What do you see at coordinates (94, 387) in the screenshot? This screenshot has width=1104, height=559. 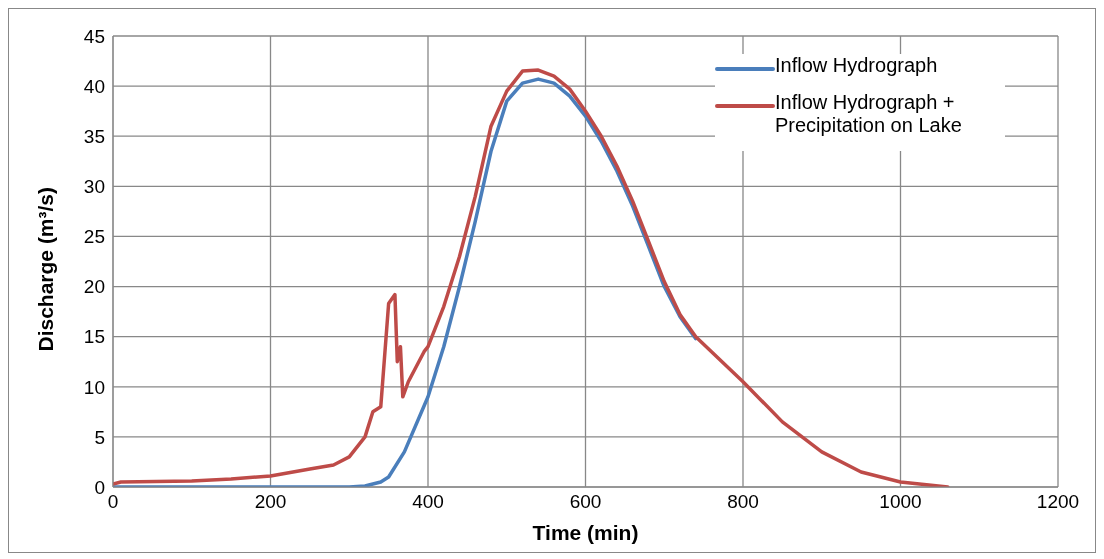 I see `y-tick-label: 10` at bounding box center [94, 387].